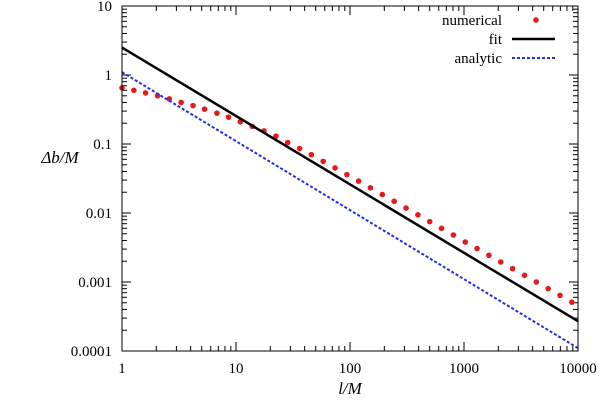 The width and height of the screenshot is (599, 400). What do you see at coordinates (350, 369) in the screenshot?
I see `x-tick-label: 100` at bounding box center [350, 369].